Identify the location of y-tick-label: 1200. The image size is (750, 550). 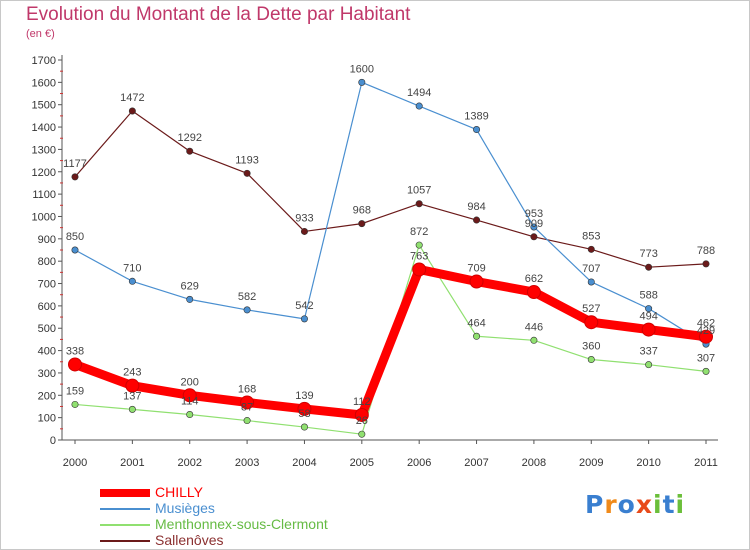
(44, 173).